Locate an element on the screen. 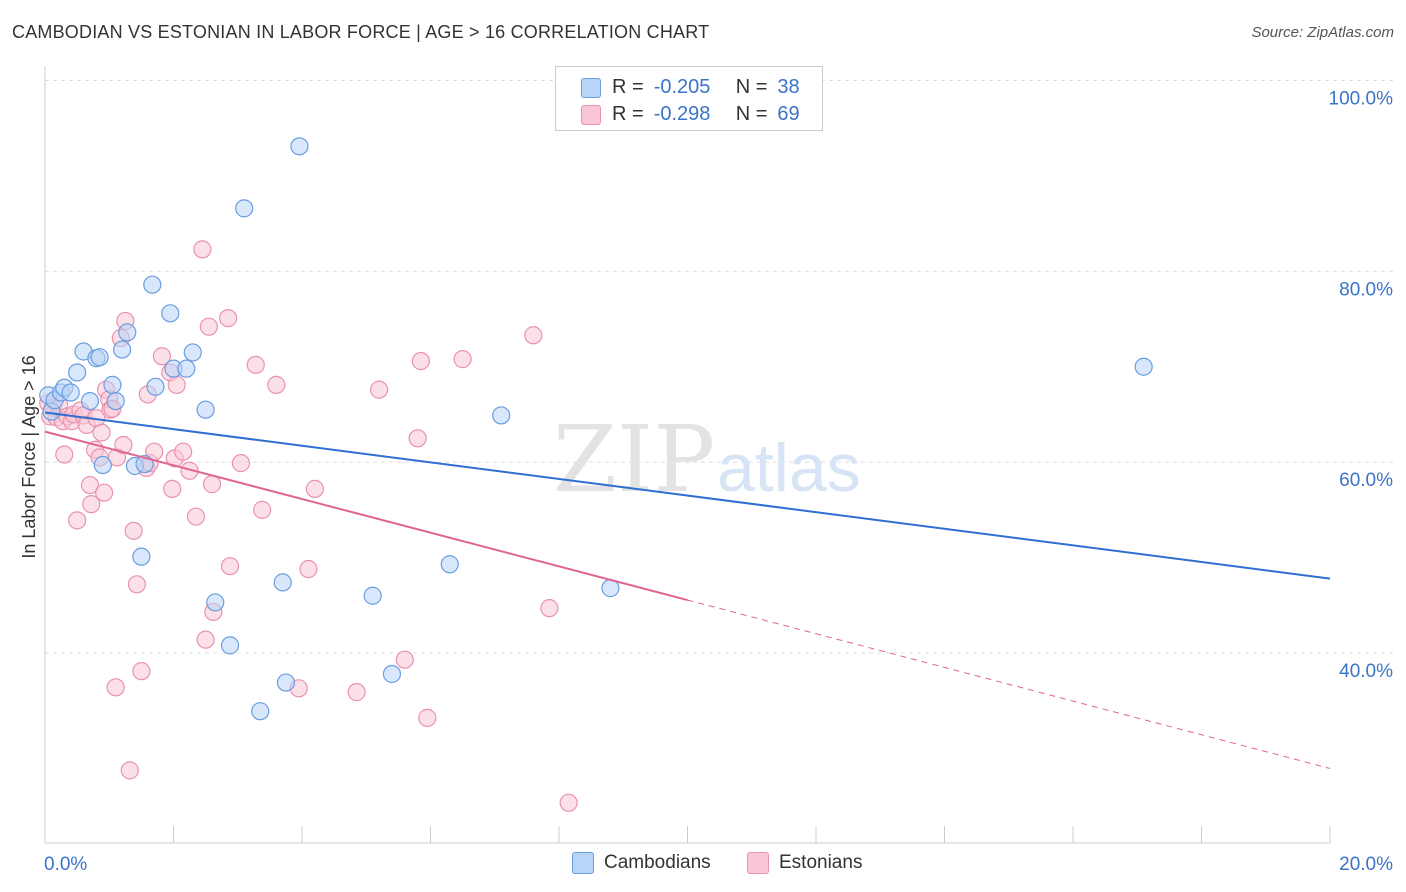 This screenshot has height=892, width=1406. cambodians-legend-swatch is located at coordinates (583, 863).